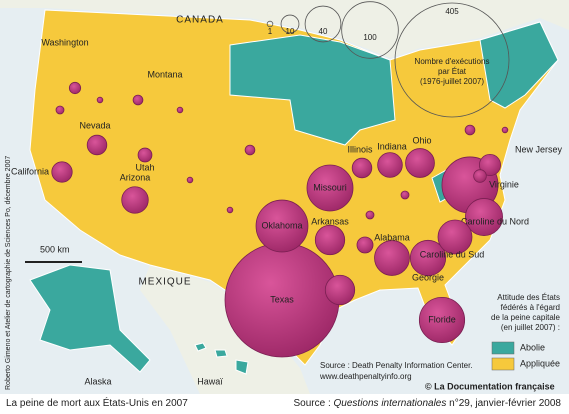  I want to click on state-label: Floride, so click(442, 319).